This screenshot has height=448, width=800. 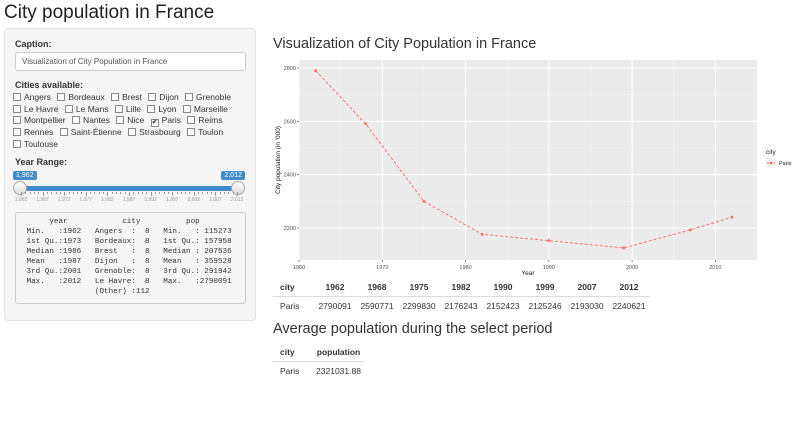 I want to click on city-checkbox-item: Toulon, so click(x=205, y=133).